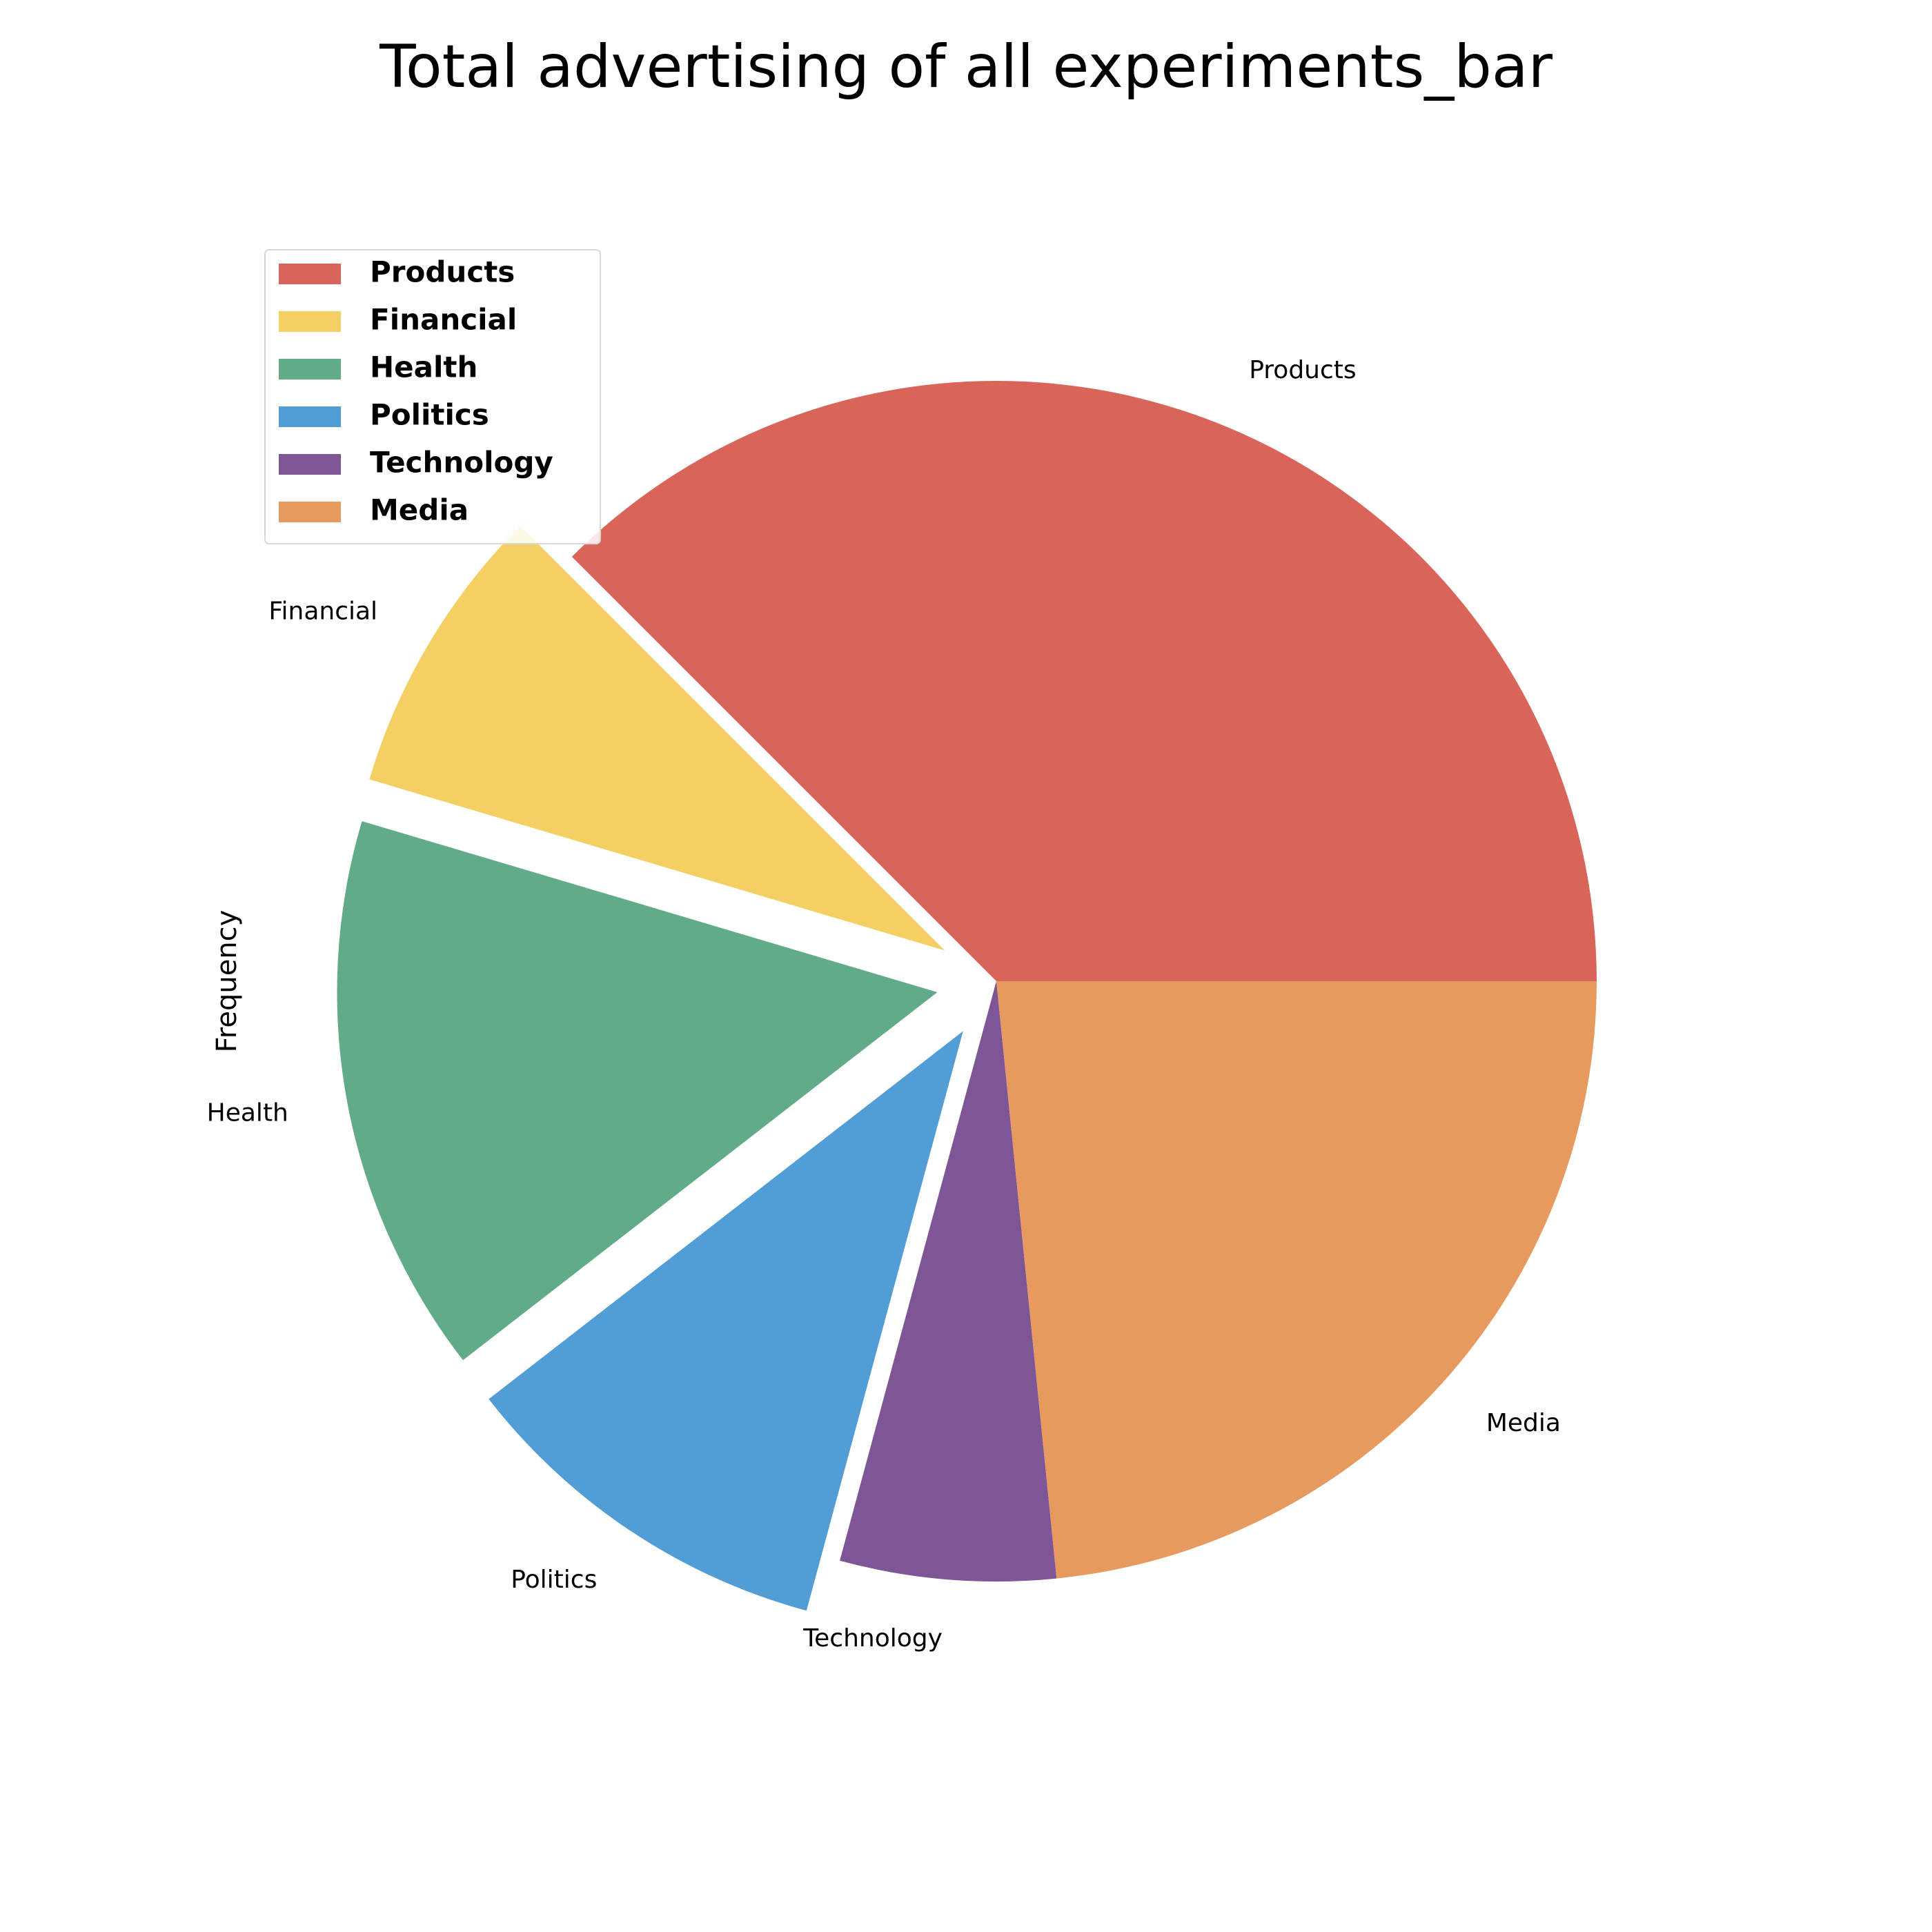 The image size is (1932, 1932). I want to click on legend-frame, so click(432, 396).